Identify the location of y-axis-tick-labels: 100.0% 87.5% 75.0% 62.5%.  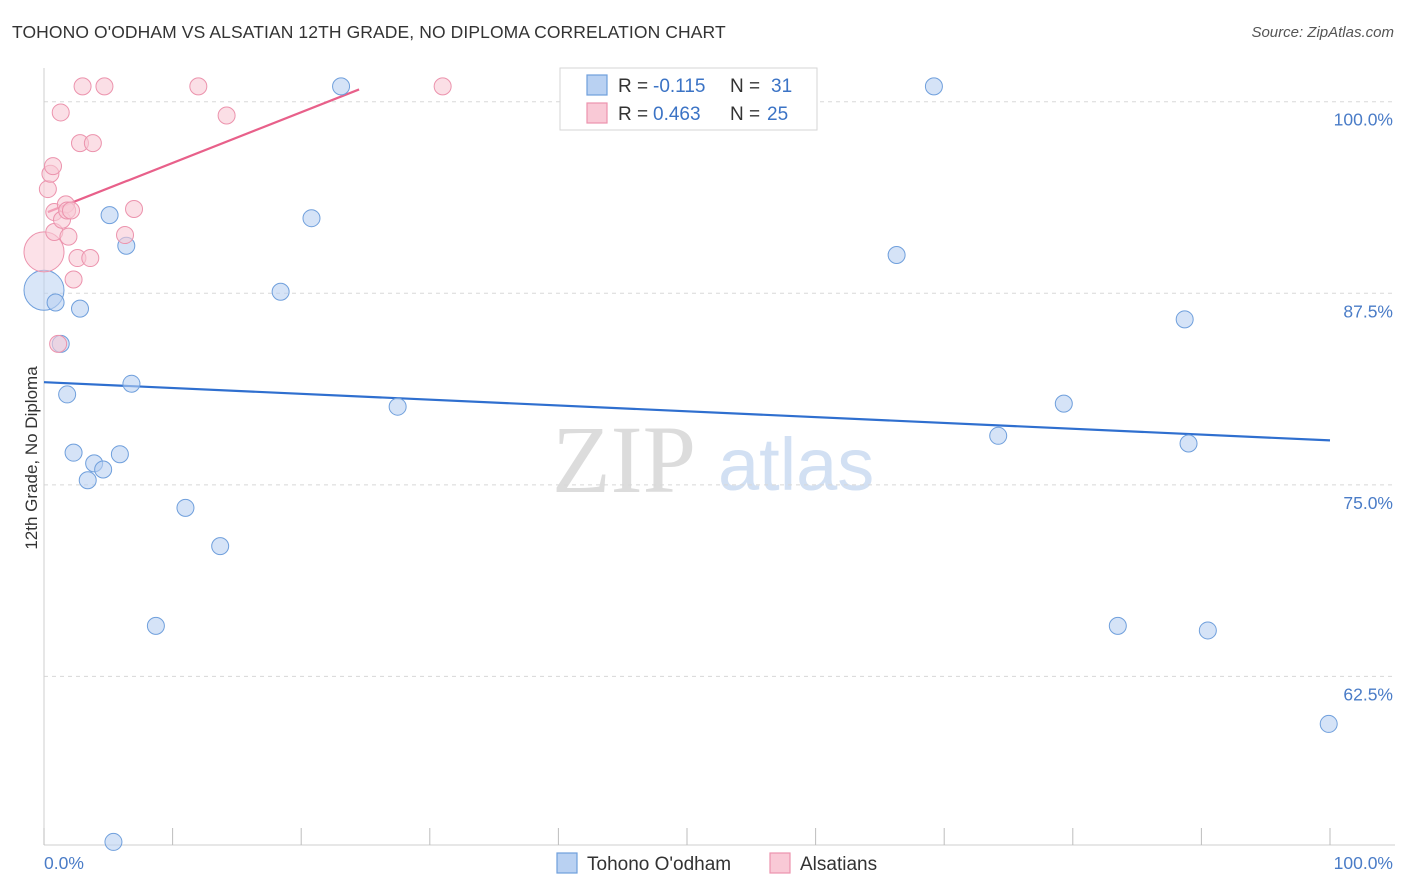
(1363, 407).